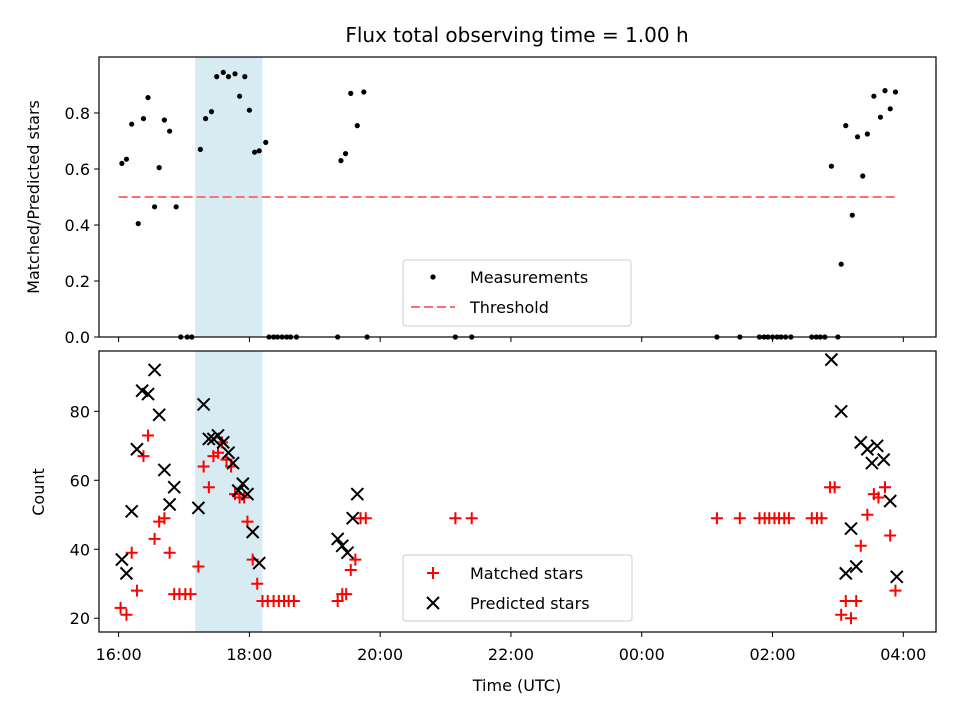  I want to click on count-legend-box, so click(517, 588).